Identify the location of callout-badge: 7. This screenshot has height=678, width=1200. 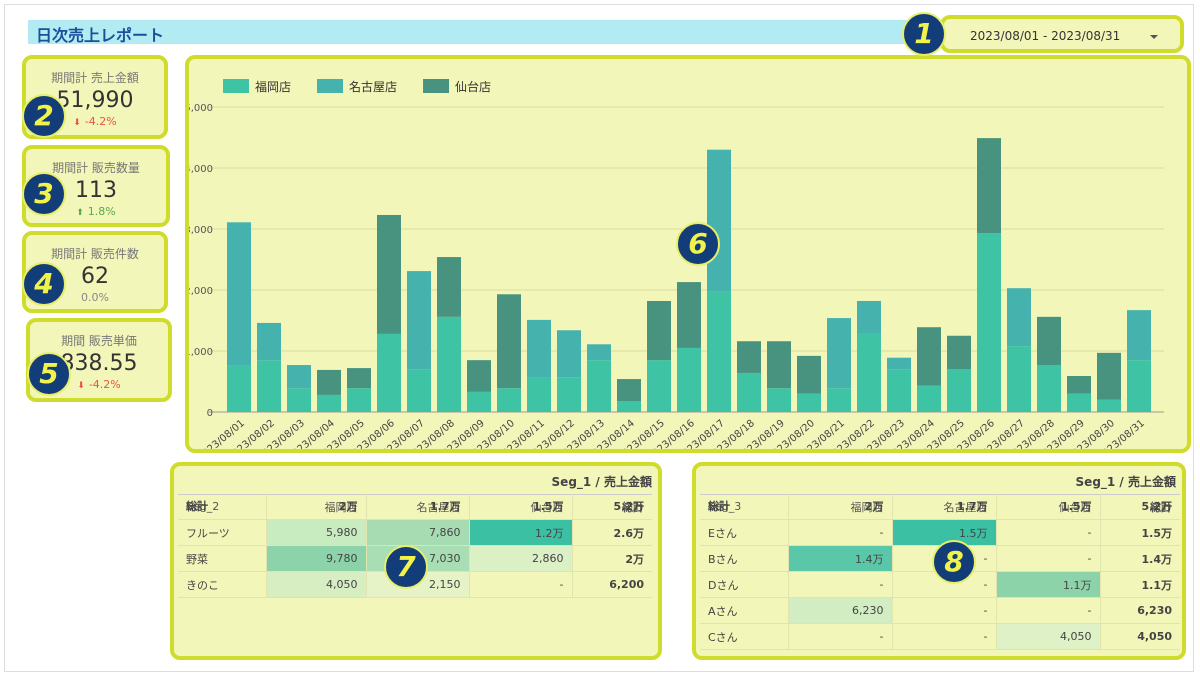
(406, 567).